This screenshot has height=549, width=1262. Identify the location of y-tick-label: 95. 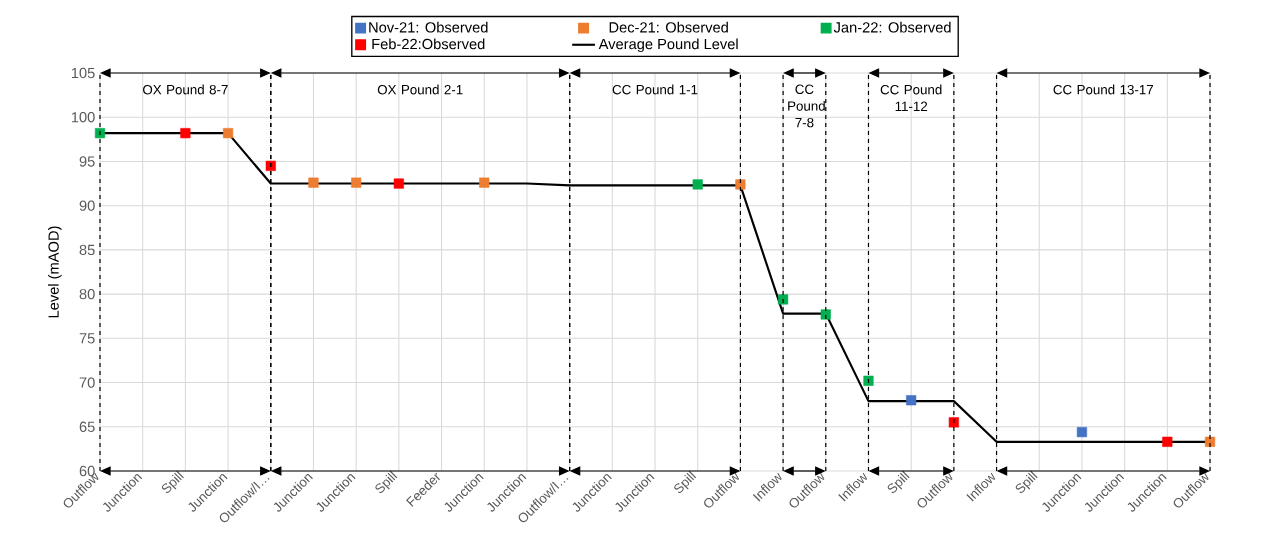
(87, 161).